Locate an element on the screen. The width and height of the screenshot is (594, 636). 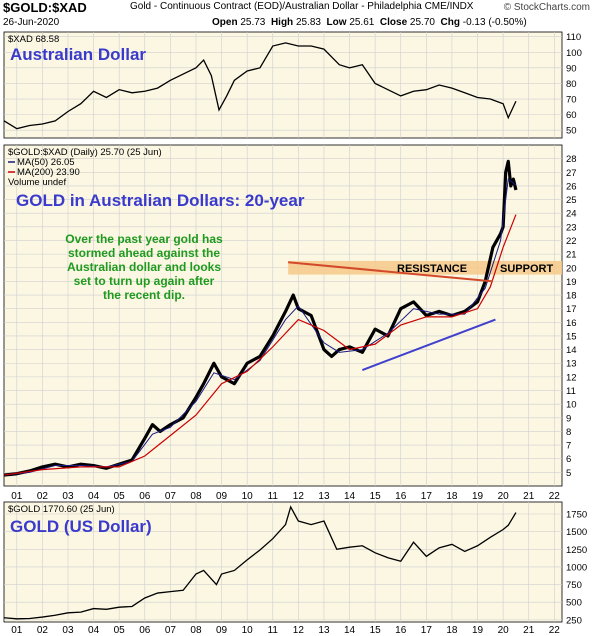
annotation-line: stormed ahead against the is located at coordinates (144, 253).